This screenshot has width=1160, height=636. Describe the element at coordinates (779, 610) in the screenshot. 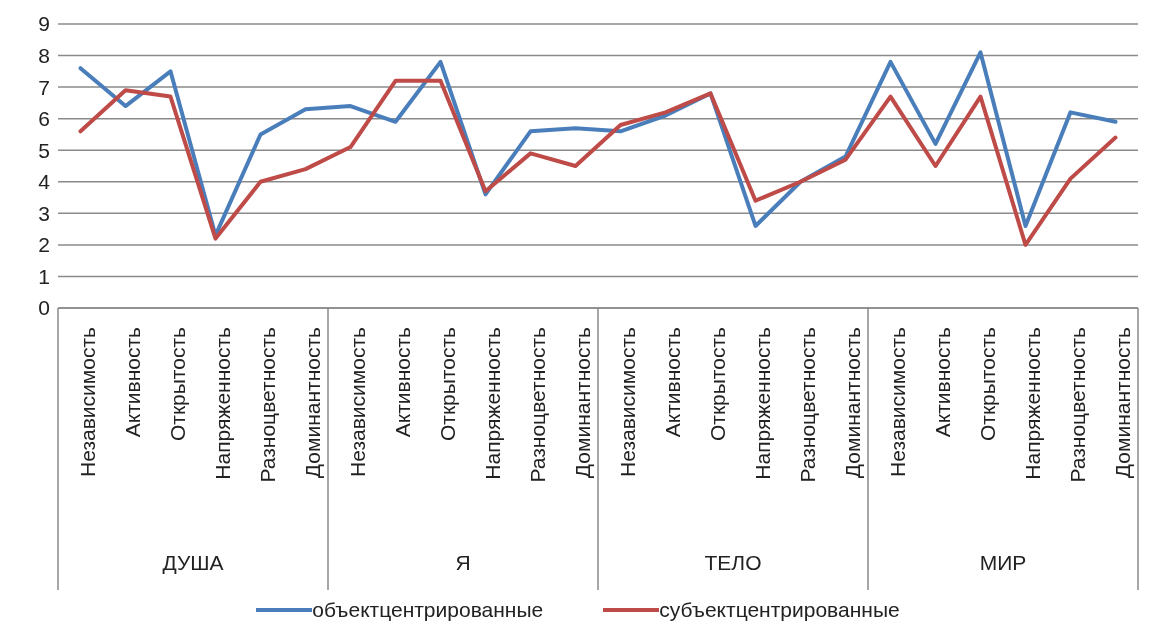

I see `legend-label: субъектцентрированные` at that location.